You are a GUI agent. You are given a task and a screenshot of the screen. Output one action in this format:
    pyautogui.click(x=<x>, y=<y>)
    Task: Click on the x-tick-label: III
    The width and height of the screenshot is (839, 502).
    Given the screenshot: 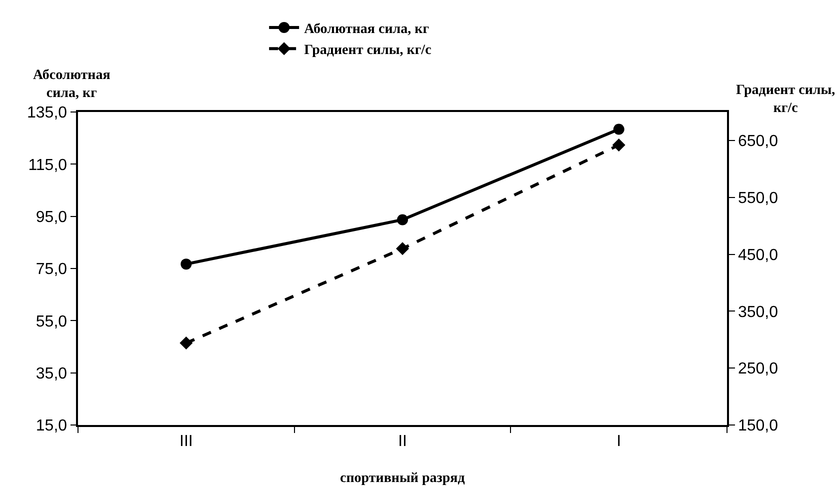 What is the action you would take?
    pyautogui.click(x=186, y=441)
    